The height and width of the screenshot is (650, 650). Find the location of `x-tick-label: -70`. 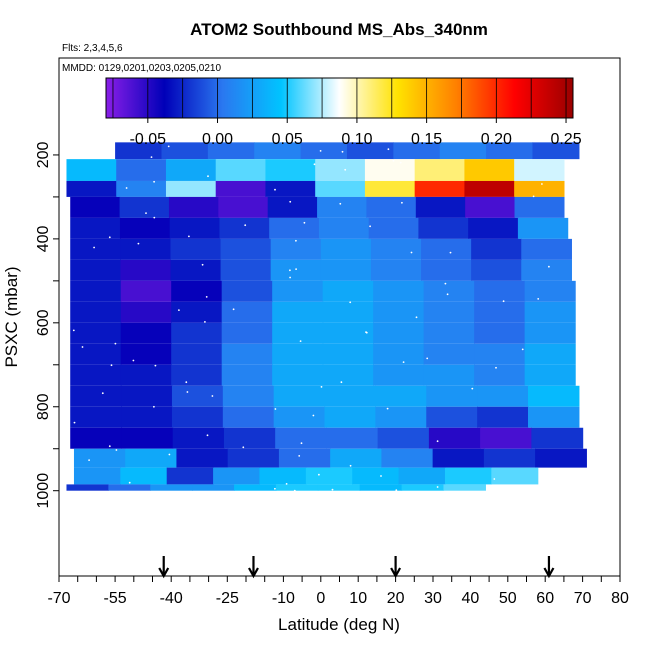

x-tick-label: -70 is located at coordinates (58, 598).